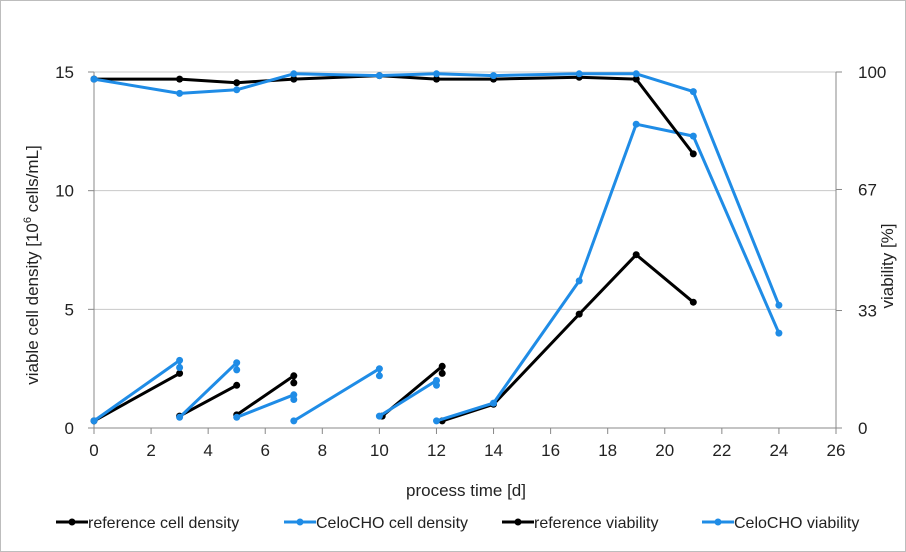  What do you see at coordinates (466, 490) in the screenshot?
I see `x-axis-title: process time [d]` at bounding box center [466, 490].